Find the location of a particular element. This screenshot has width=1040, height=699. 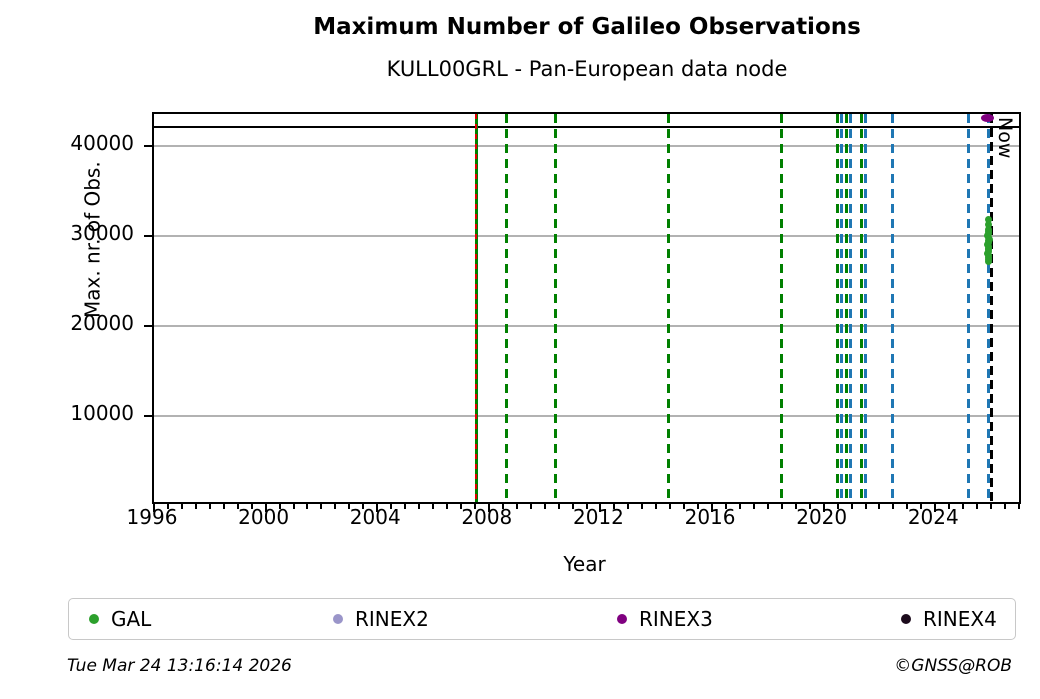

legend-box: GAL RINEX2 RINEX3 RINEX4 is located at coordinates (542, 619).